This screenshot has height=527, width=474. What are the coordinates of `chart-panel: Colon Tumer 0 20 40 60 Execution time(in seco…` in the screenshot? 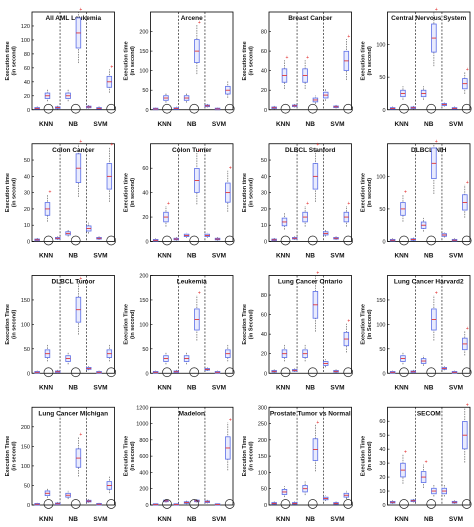 It's located at (179, 201).